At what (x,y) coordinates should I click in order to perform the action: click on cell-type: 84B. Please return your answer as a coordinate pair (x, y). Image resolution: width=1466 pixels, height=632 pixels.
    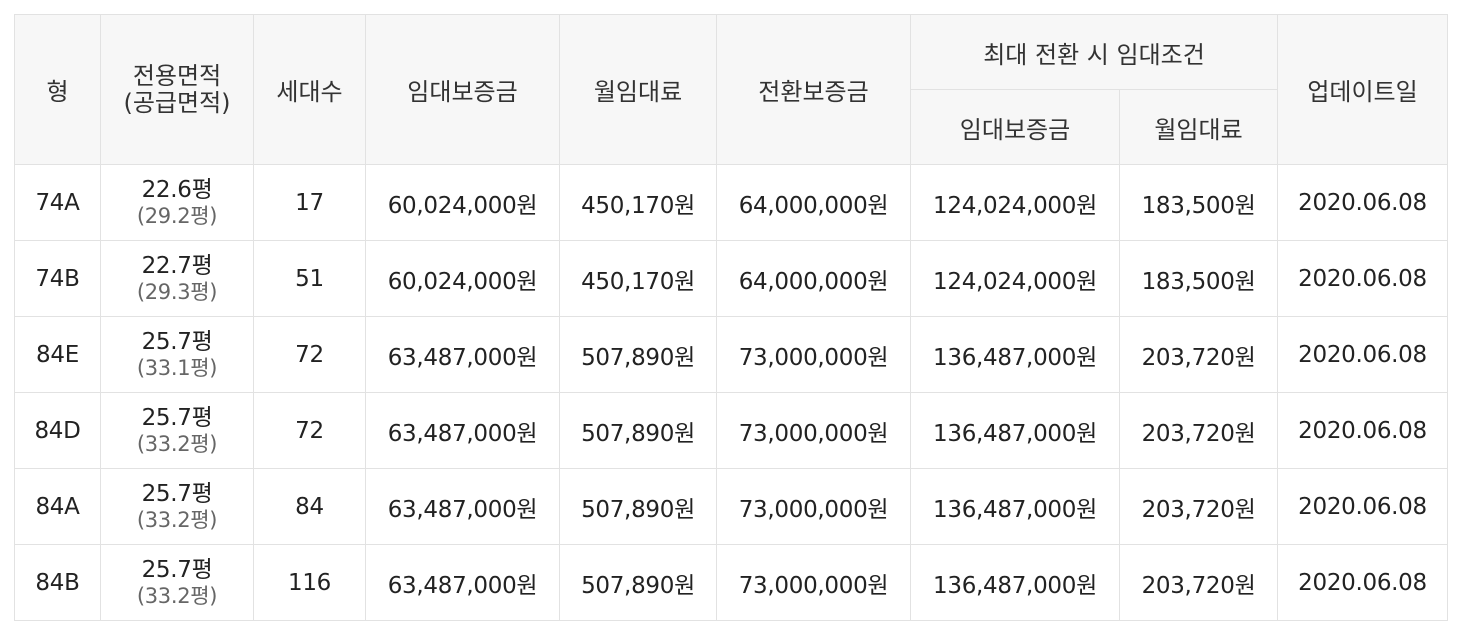
    Looking at the image, I should click on (57, 582).